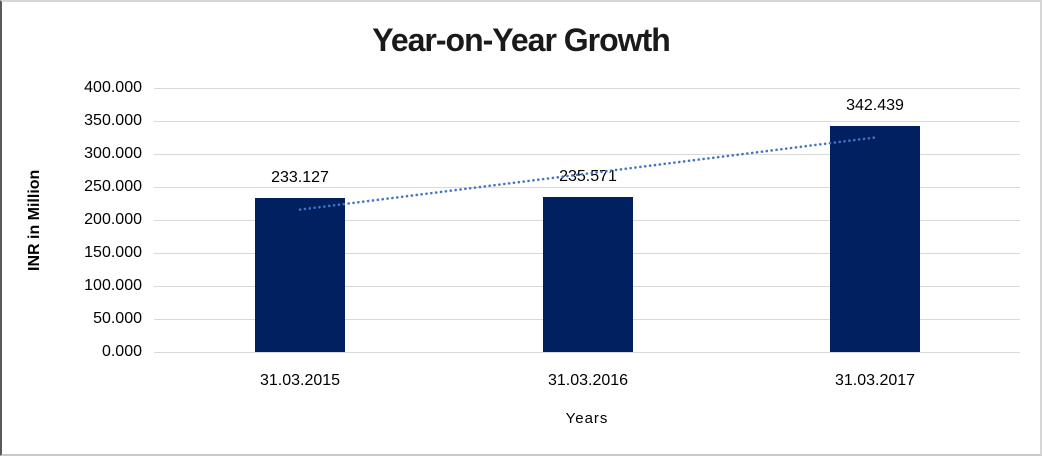  I want to click on bar-group-2015: 233.127, so click(300, 220).